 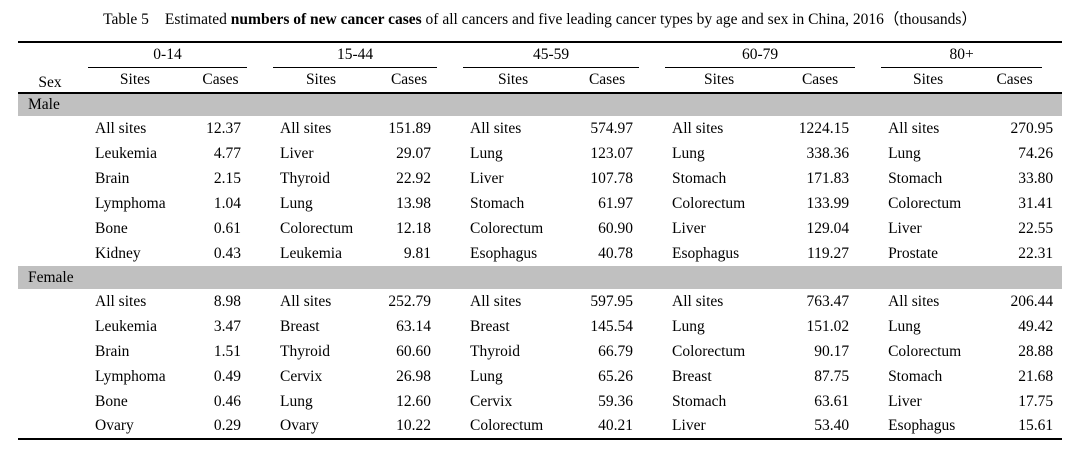 I want to click on cases-cell: 22.31, so click(x=1036, y=253).